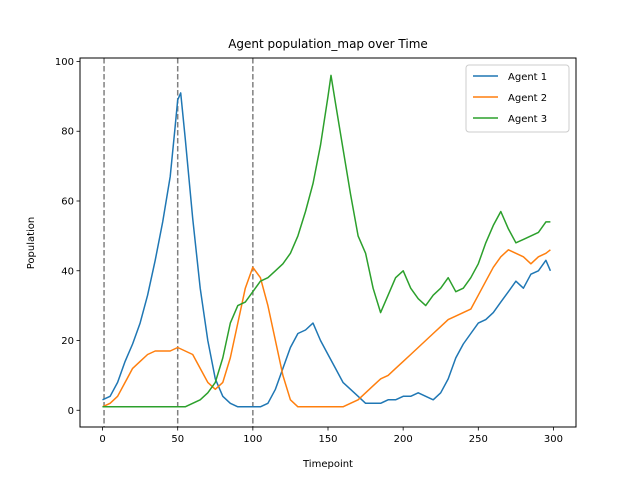 The height and width of the screenshot is (480, 640). Describe the element at coordinates (67, 201) in the screenshot. I see `y-tick-label: 60` at that location.